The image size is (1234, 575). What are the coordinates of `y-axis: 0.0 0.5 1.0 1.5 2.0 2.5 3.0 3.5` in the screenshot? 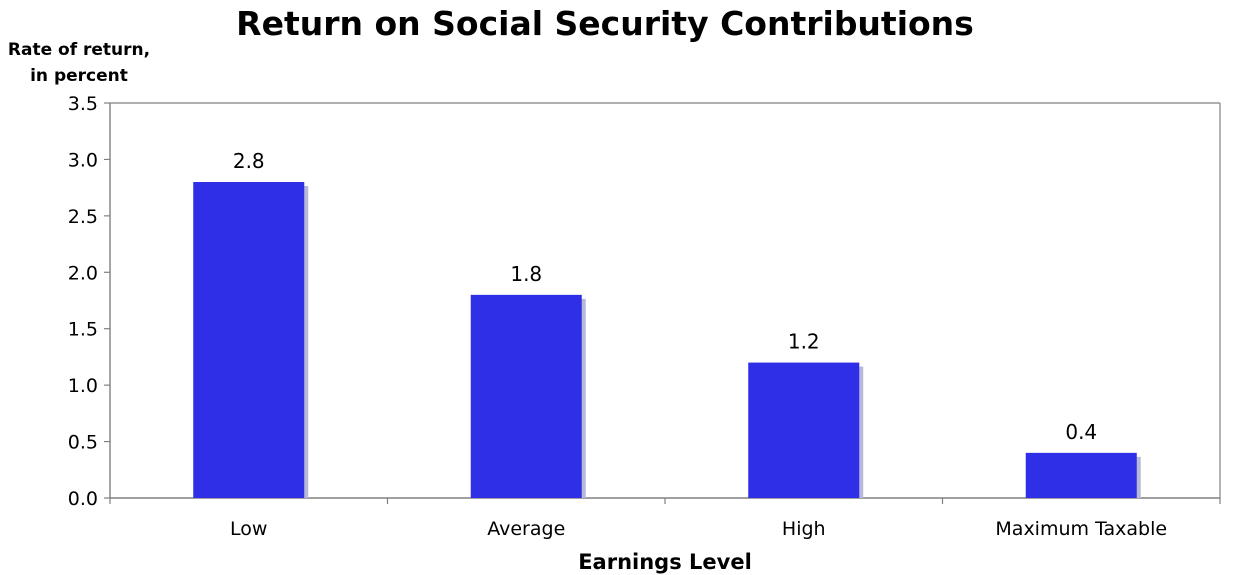 It's located at (89, 301).